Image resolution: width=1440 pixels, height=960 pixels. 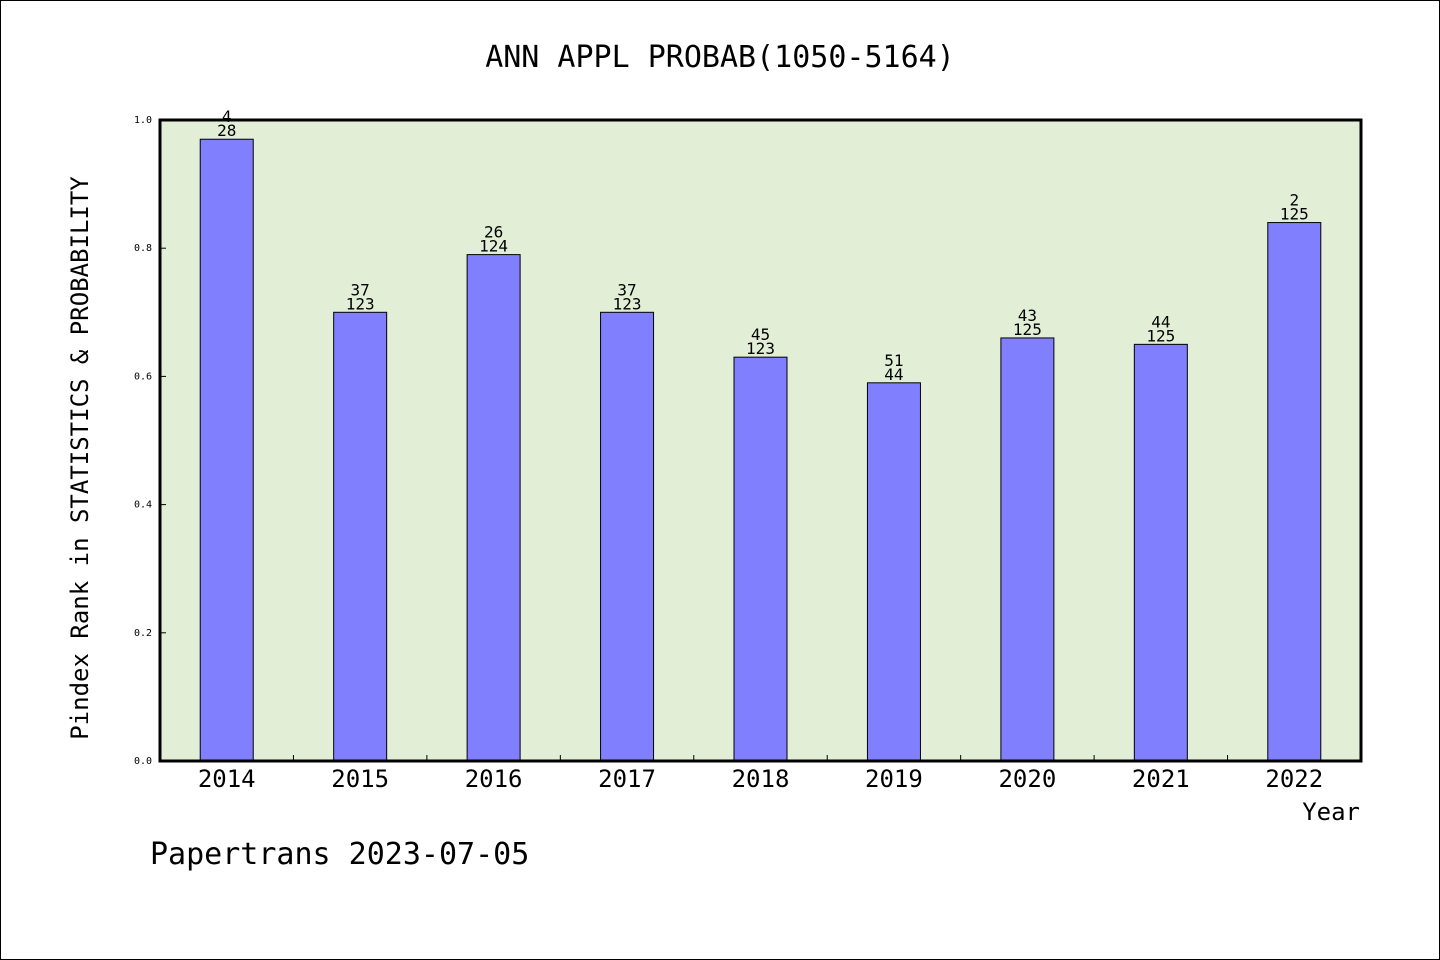 What do you see at coordinates (143, 376) in the screenshot?
I see `y-tick-label: 0.6` at bounding box center [143, 376].